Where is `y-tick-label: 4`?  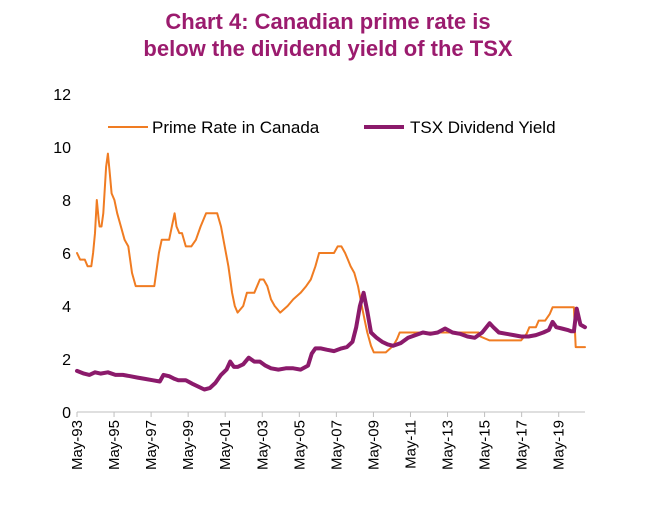 y-tick-label: 4 is located at coordinates (66, 307).